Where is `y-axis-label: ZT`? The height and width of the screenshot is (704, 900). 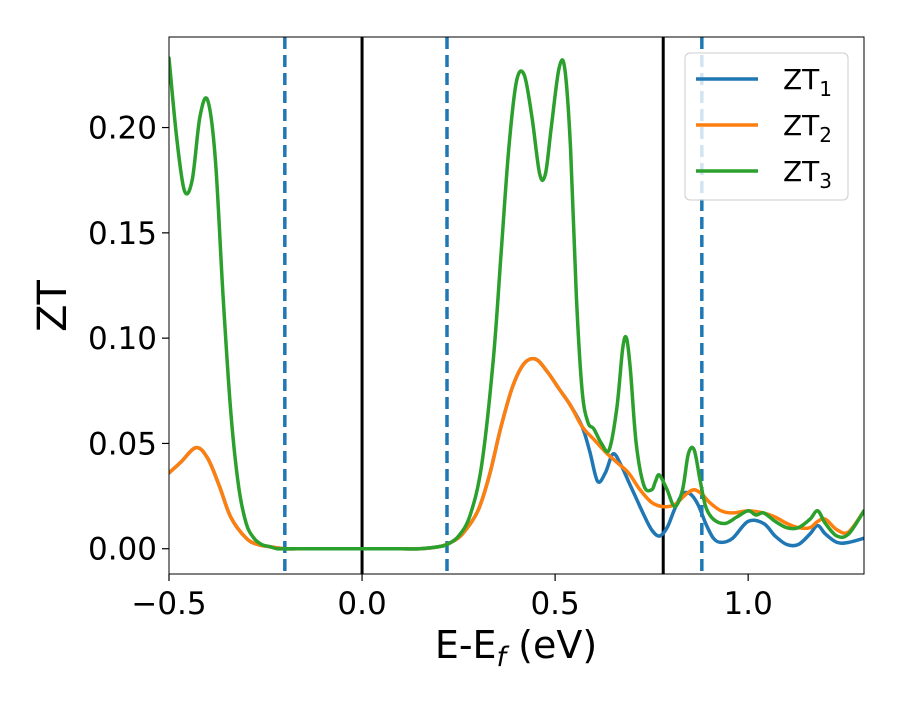 y-axis-label: ZT is located at coordinates (53, 306).